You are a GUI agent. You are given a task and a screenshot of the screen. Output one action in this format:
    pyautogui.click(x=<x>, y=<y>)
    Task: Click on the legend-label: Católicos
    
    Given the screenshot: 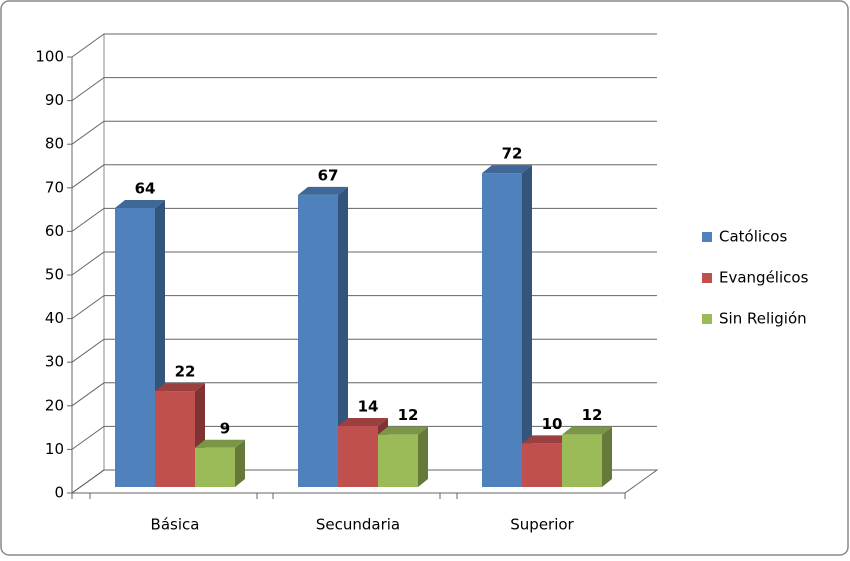 What is the action you would take?
    pyautogui.click(x=753, y=237)
    